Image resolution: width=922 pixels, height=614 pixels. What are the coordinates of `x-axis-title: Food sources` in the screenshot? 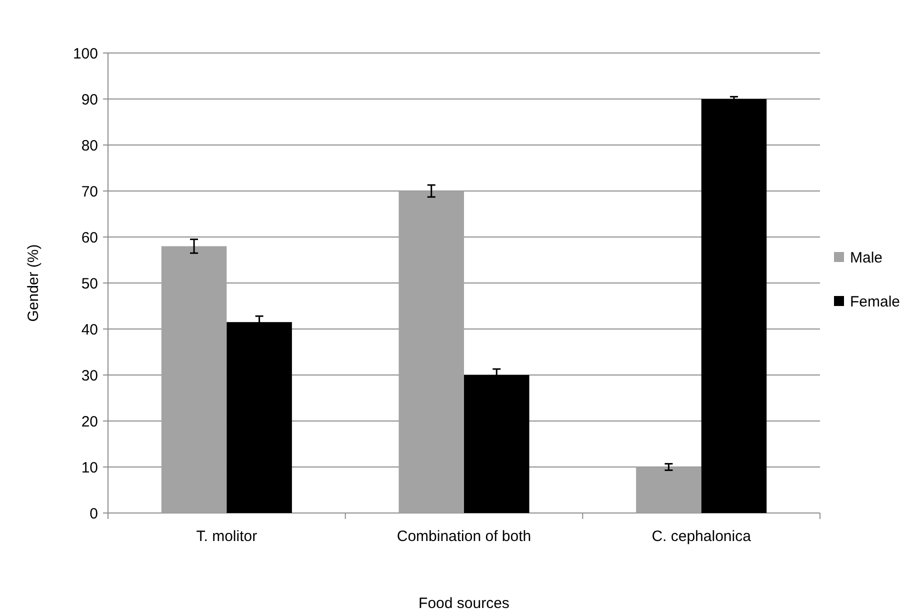 It's located at (464, 603).